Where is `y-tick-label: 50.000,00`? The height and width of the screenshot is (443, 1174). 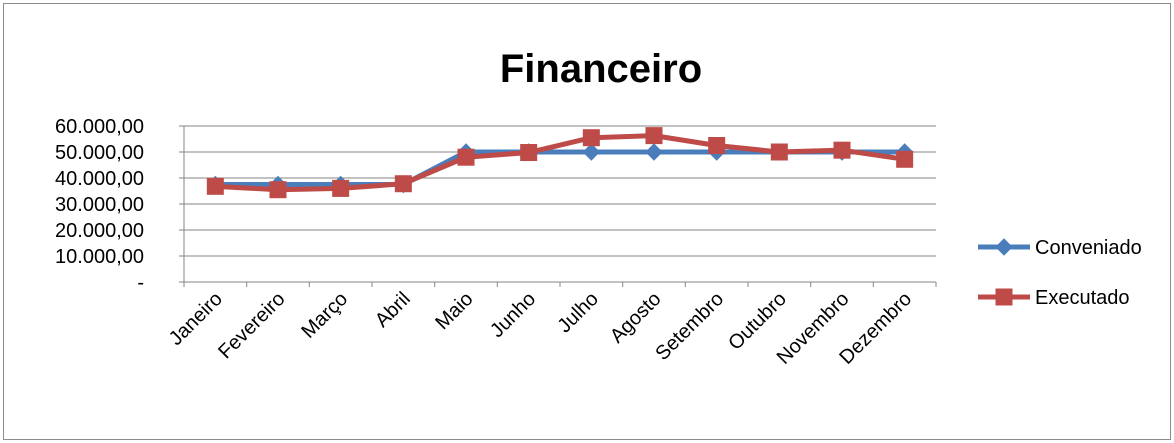
y-tick-label: 50.000,00 is located at coordinates (99, 153).